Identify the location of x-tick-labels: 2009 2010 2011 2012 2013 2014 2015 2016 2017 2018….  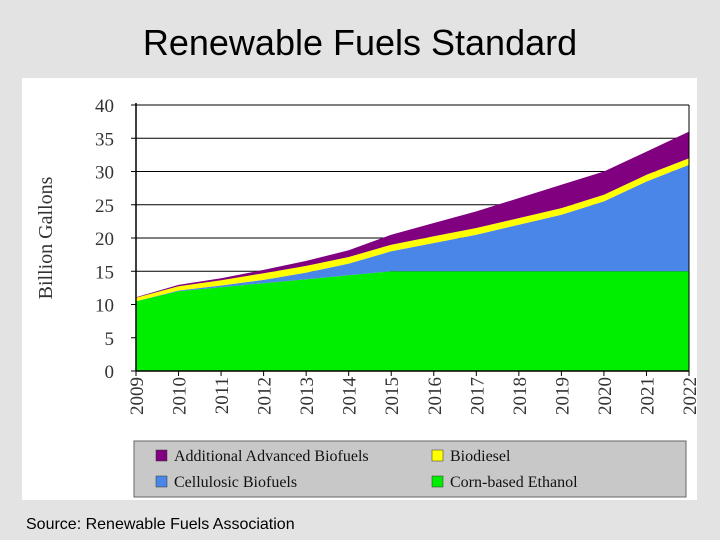
(412, 396).